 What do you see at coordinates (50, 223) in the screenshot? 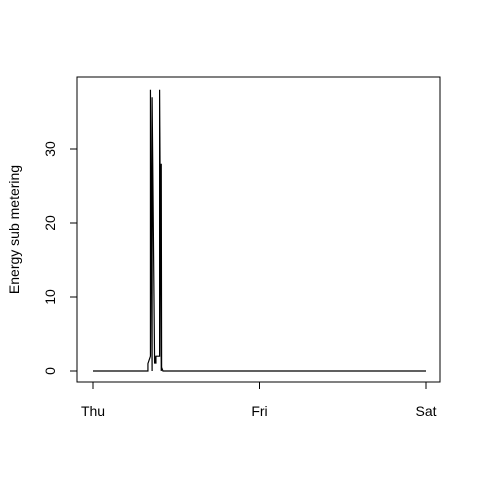
I see `y-tick-label-20: 20` at bounding box center [50, 223].